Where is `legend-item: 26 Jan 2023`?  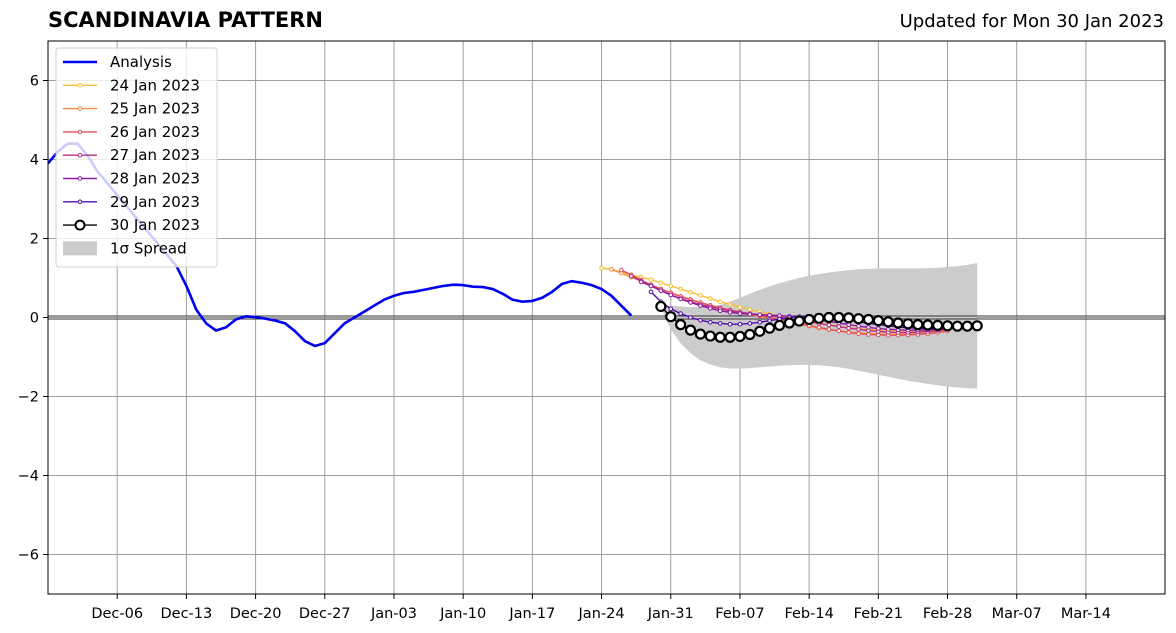 legend-item: 26 Jan 2023 is located at coordinates (131, 132).